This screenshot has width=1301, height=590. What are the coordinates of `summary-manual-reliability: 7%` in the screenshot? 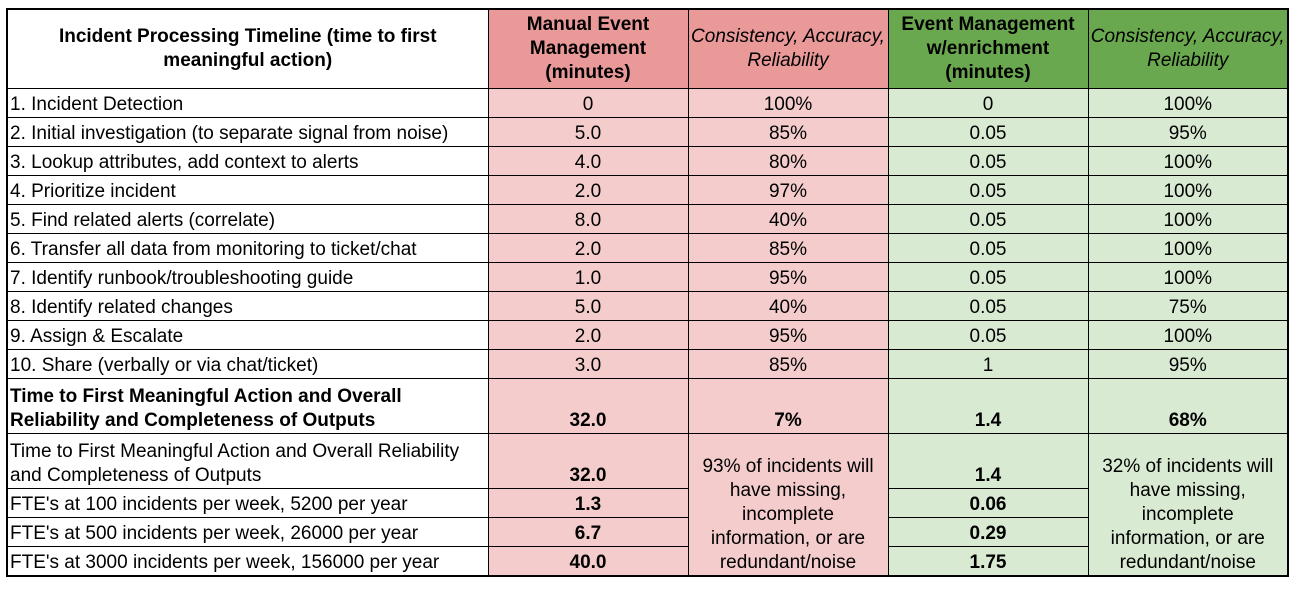 It's located at (788, 406).